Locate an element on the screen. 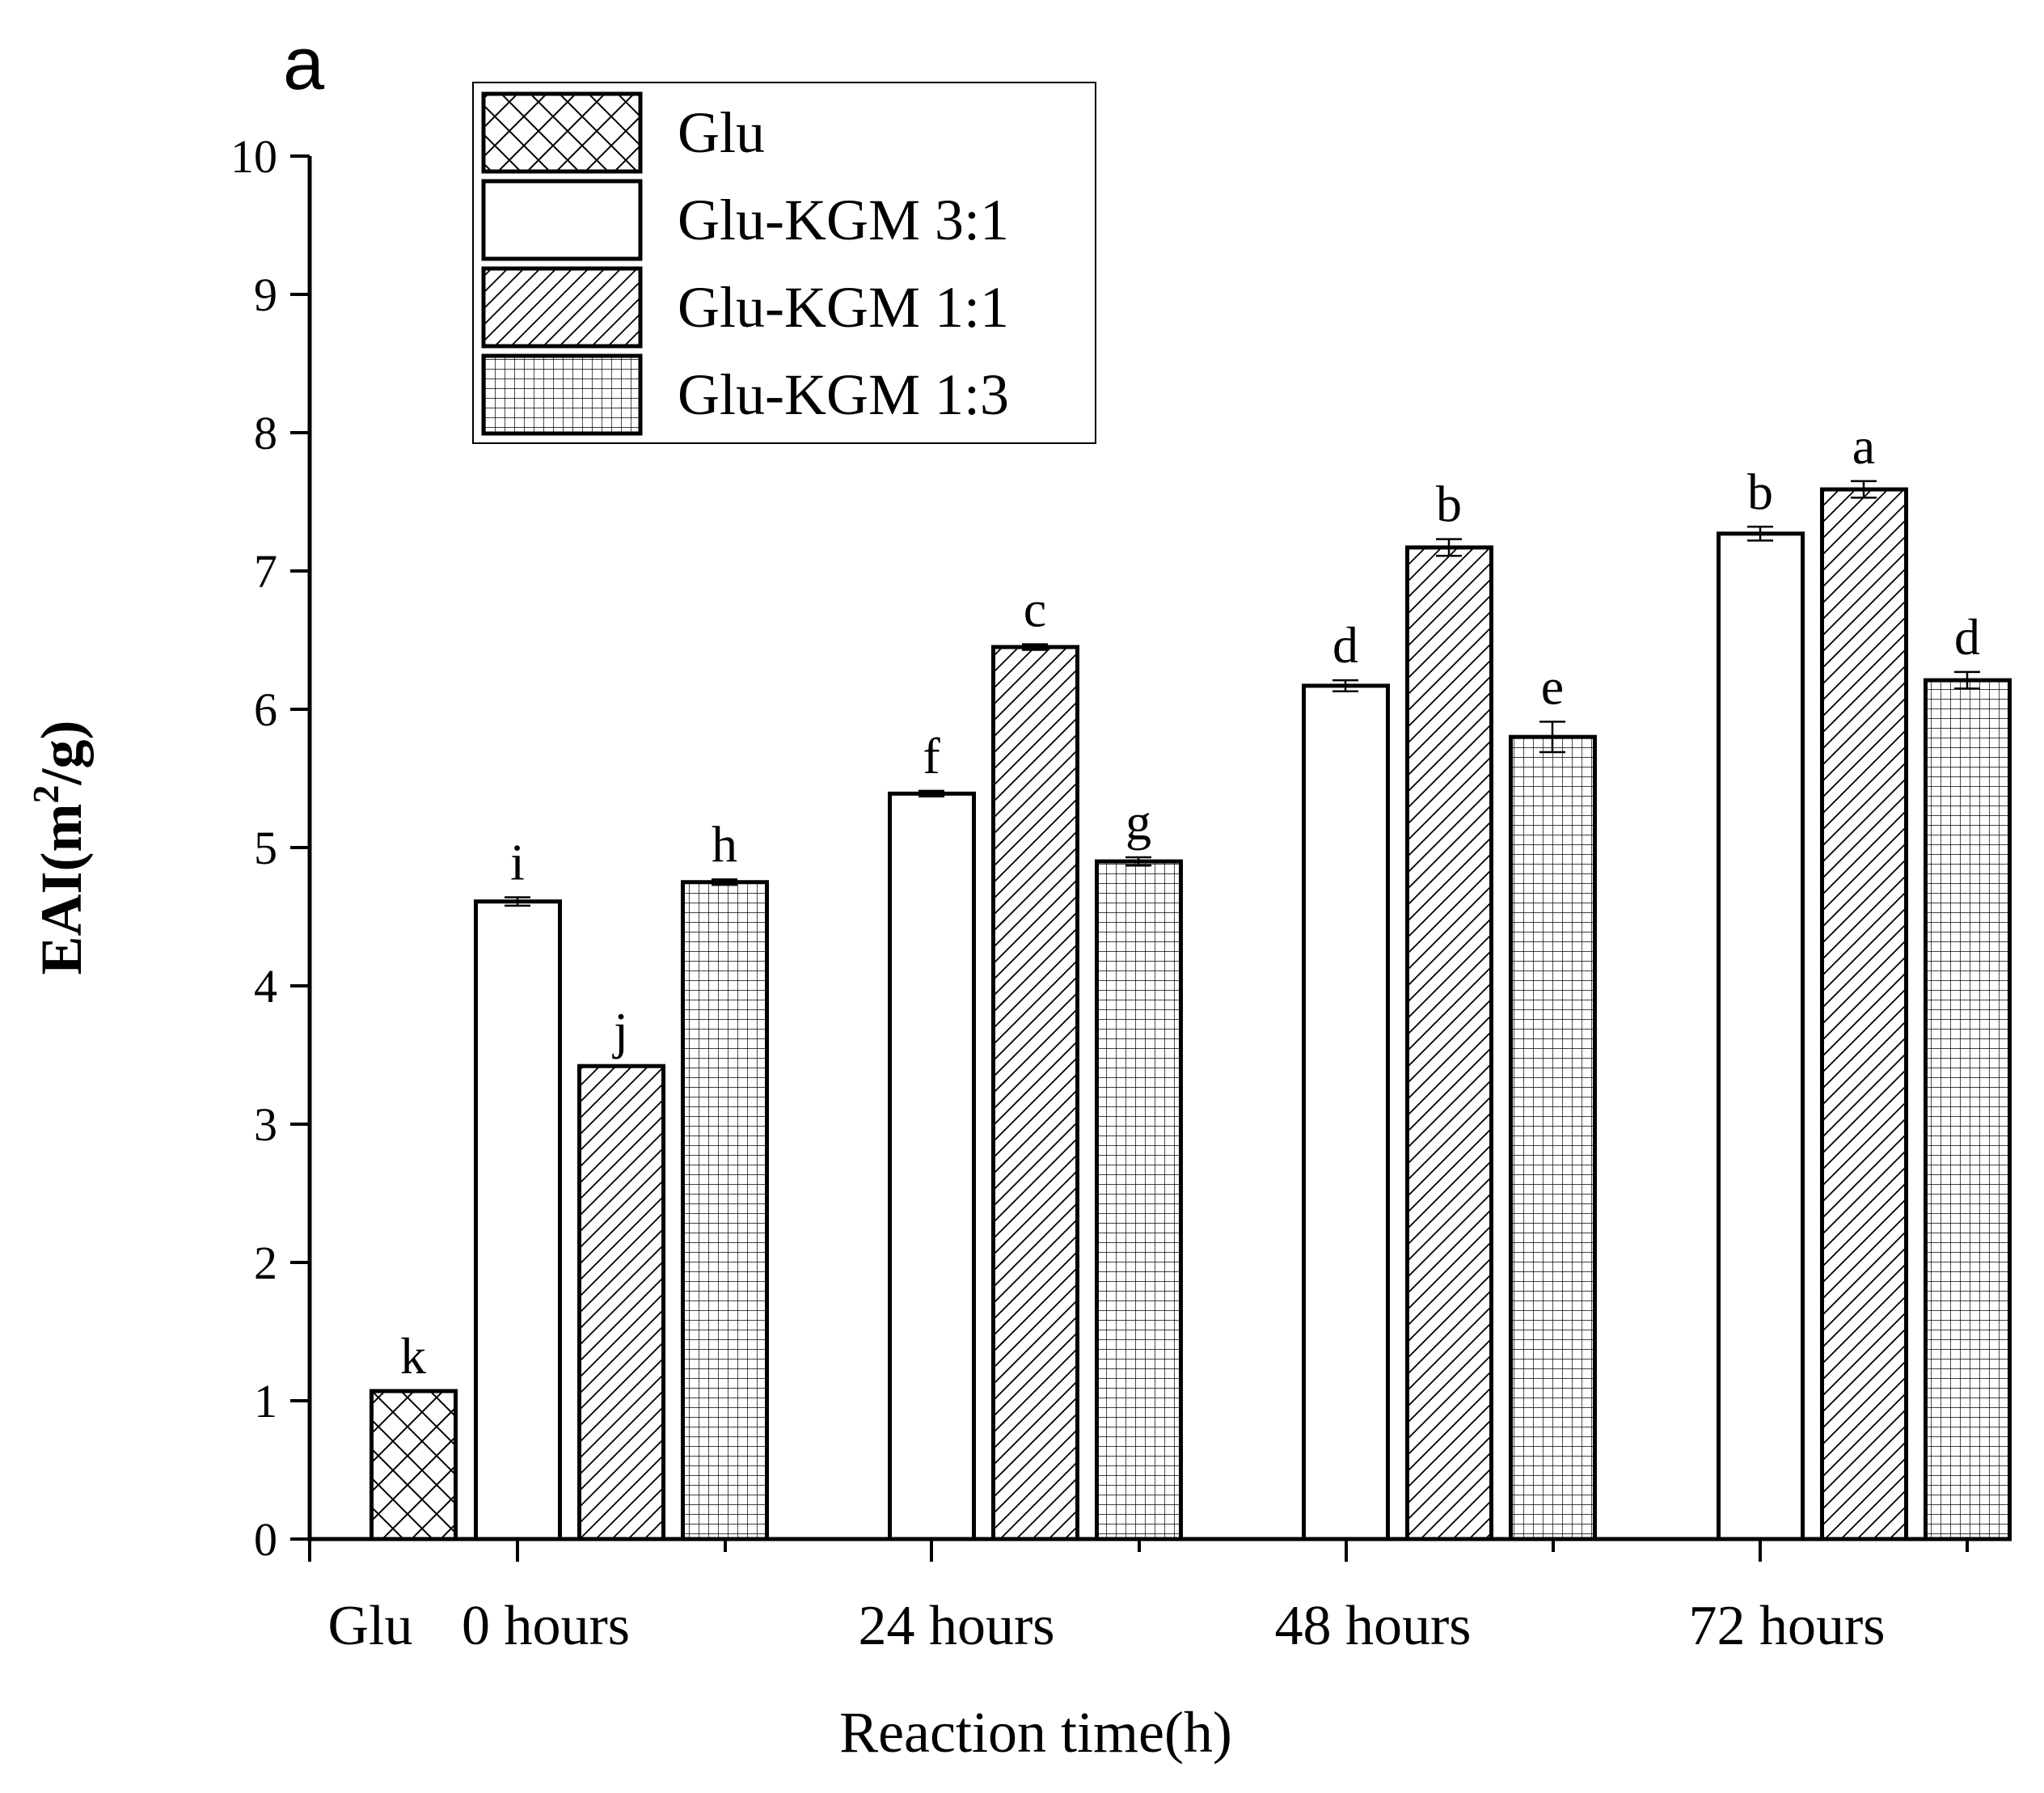 The image size is (2044, 1793). y-tick-label: 9 is located at coordinates (265, 295).